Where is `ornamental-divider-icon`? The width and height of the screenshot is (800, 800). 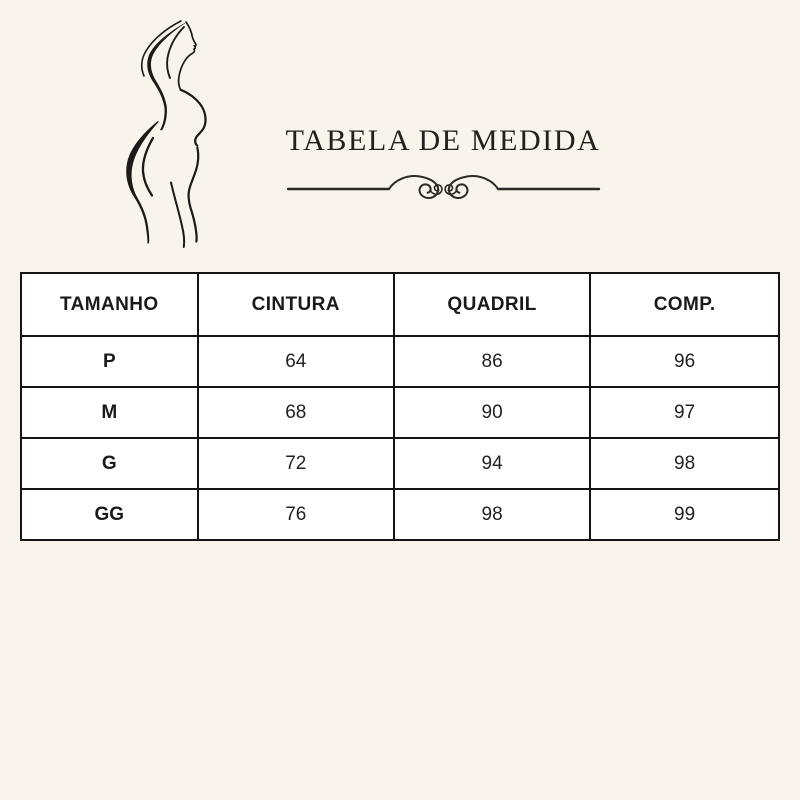 ornamental-divider-icon is located at coordinates (443, 187).